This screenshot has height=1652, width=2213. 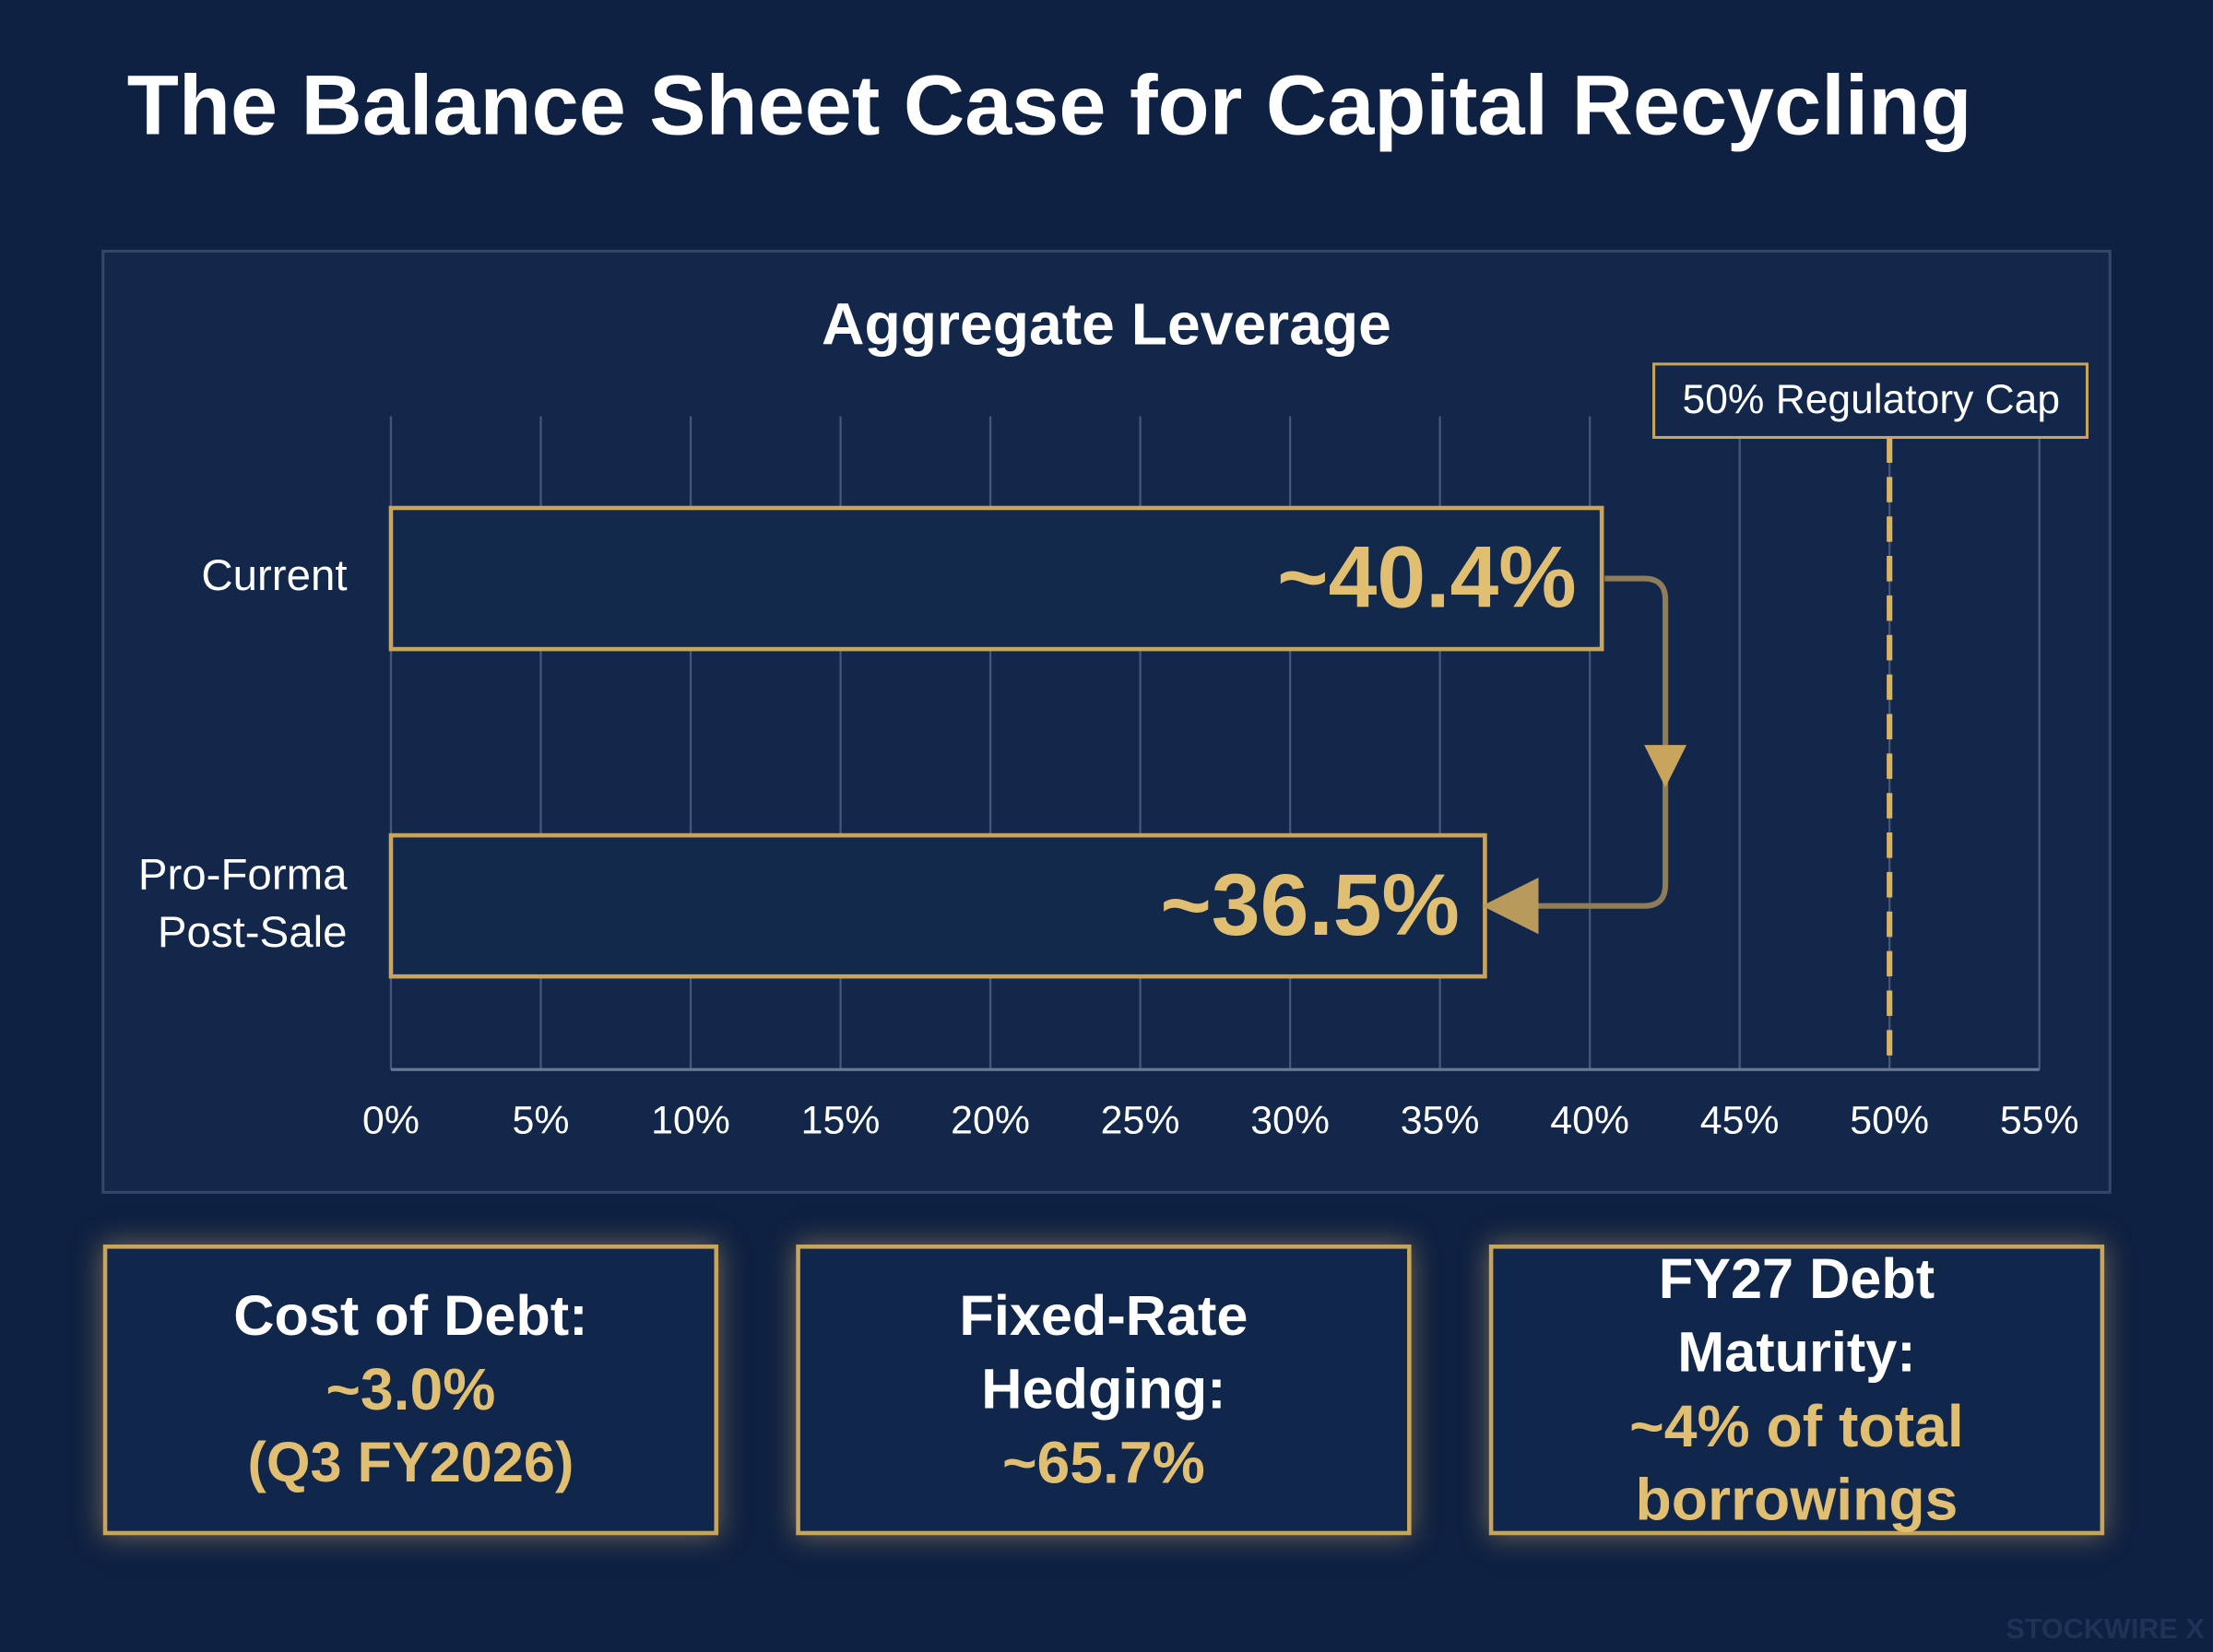 I want to click on x-tick-label: 10%, so click(x=690, y=1121).